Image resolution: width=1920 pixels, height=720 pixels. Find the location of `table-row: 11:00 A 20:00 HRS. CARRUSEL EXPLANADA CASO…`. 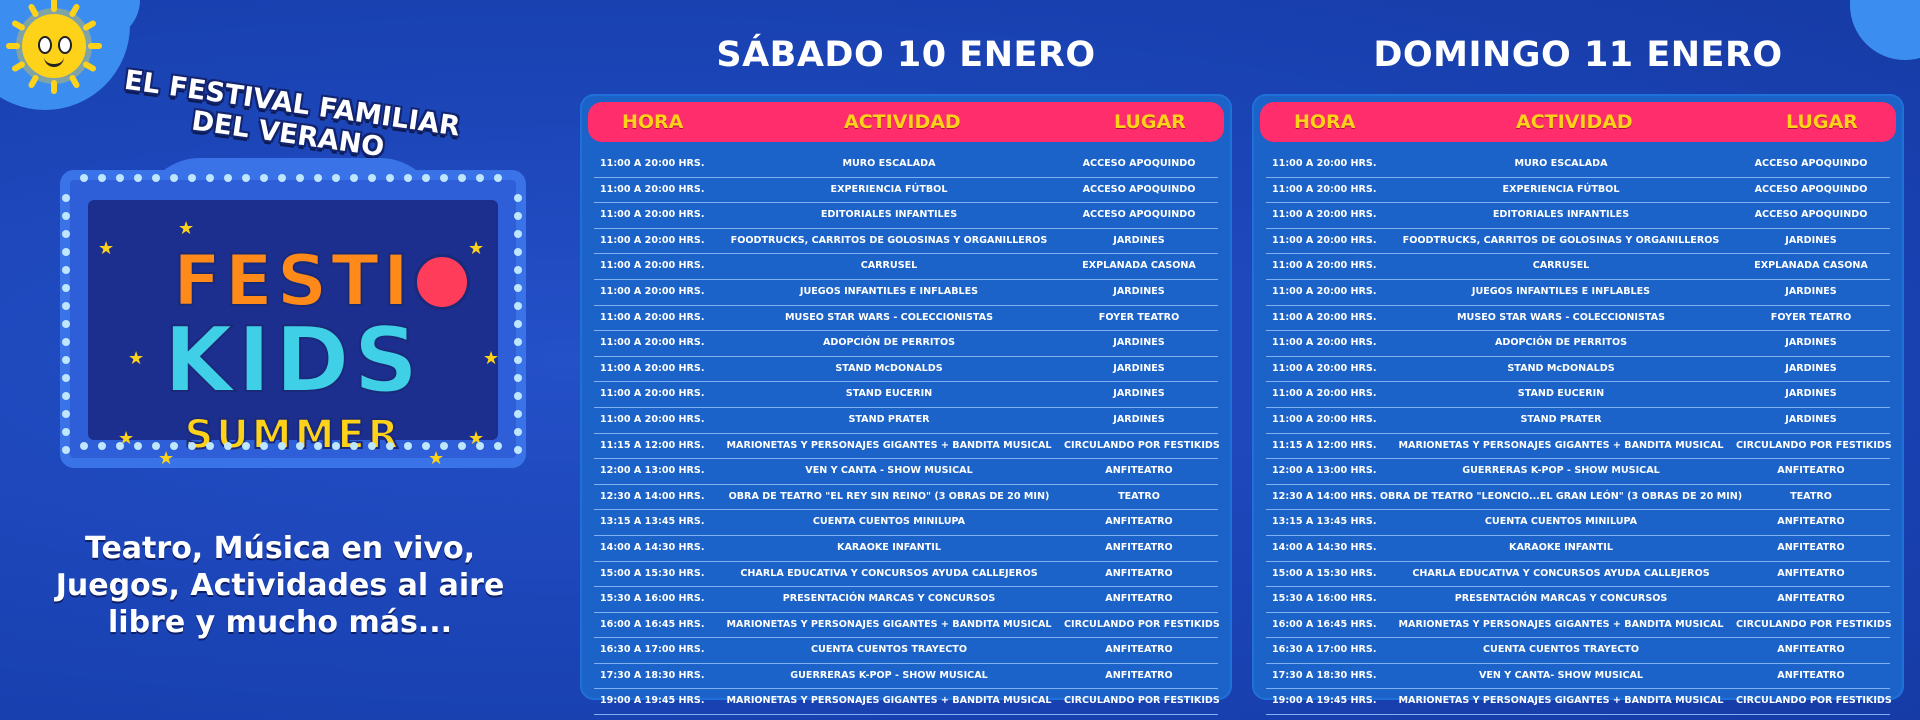

table-row: 11:00 A 20:00 HRS. CARRUSEL EXPLANADA CASO… is located at coordinates (906, 267).